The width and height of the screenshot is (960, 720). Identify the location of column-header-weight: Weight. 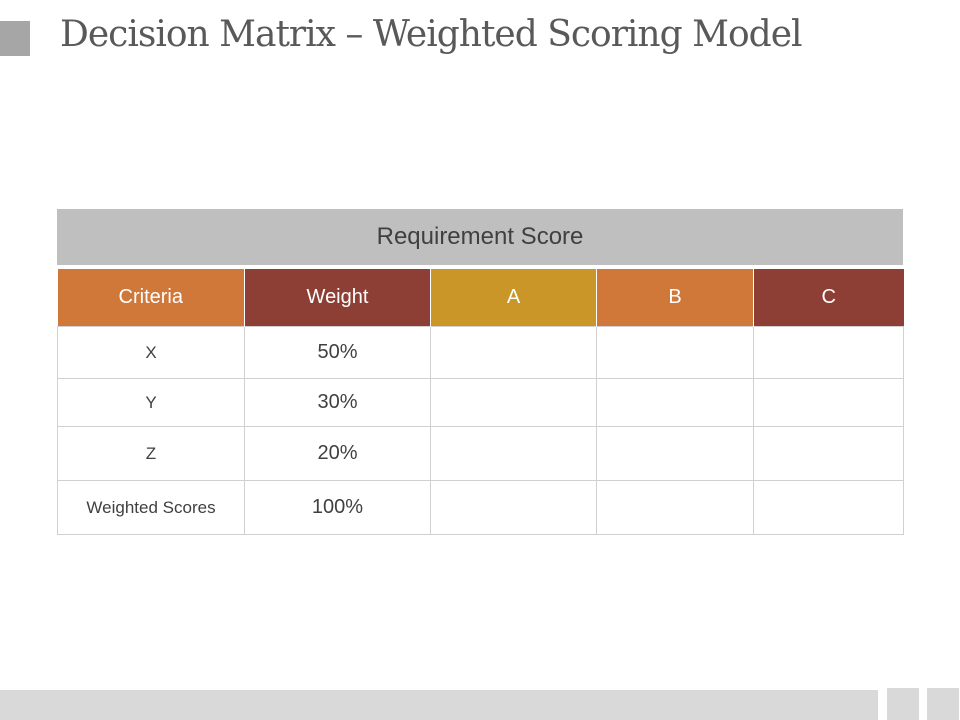
(337, 298).